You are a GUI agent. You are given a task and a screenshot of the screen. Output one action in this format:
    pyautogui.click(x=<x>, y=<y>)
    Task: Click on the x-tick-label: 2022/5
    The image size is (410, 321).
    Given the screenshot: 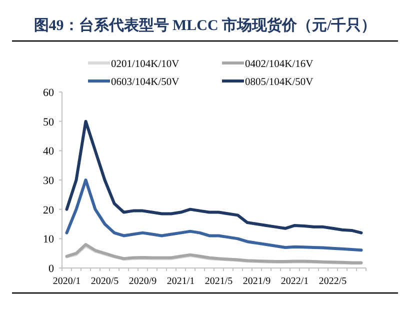 What is the action you would take?
    pyautogui.click(x=332, y=281)
    